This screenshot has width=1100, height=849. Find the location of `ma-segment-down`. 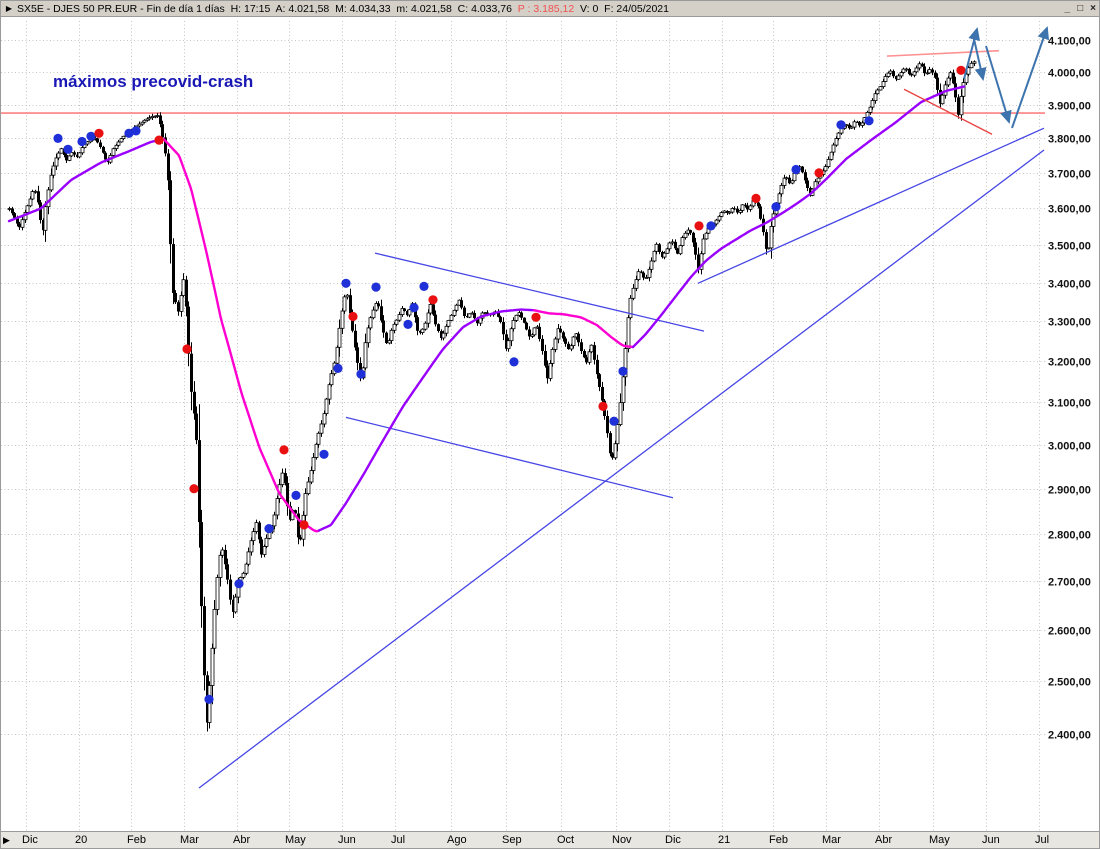

ma-segment-down is located at coordinates (241, 335).